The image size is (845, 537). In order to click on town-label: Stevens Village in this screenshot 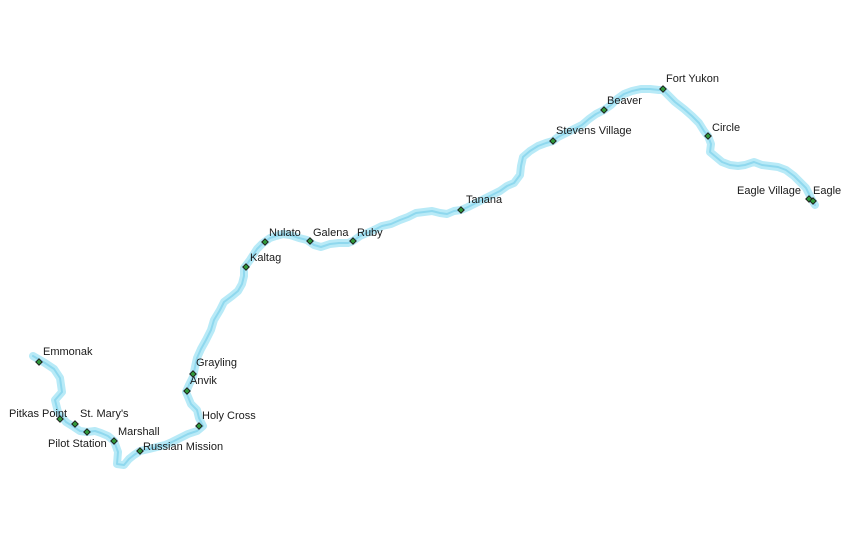, I will do `click(594, 131)`.